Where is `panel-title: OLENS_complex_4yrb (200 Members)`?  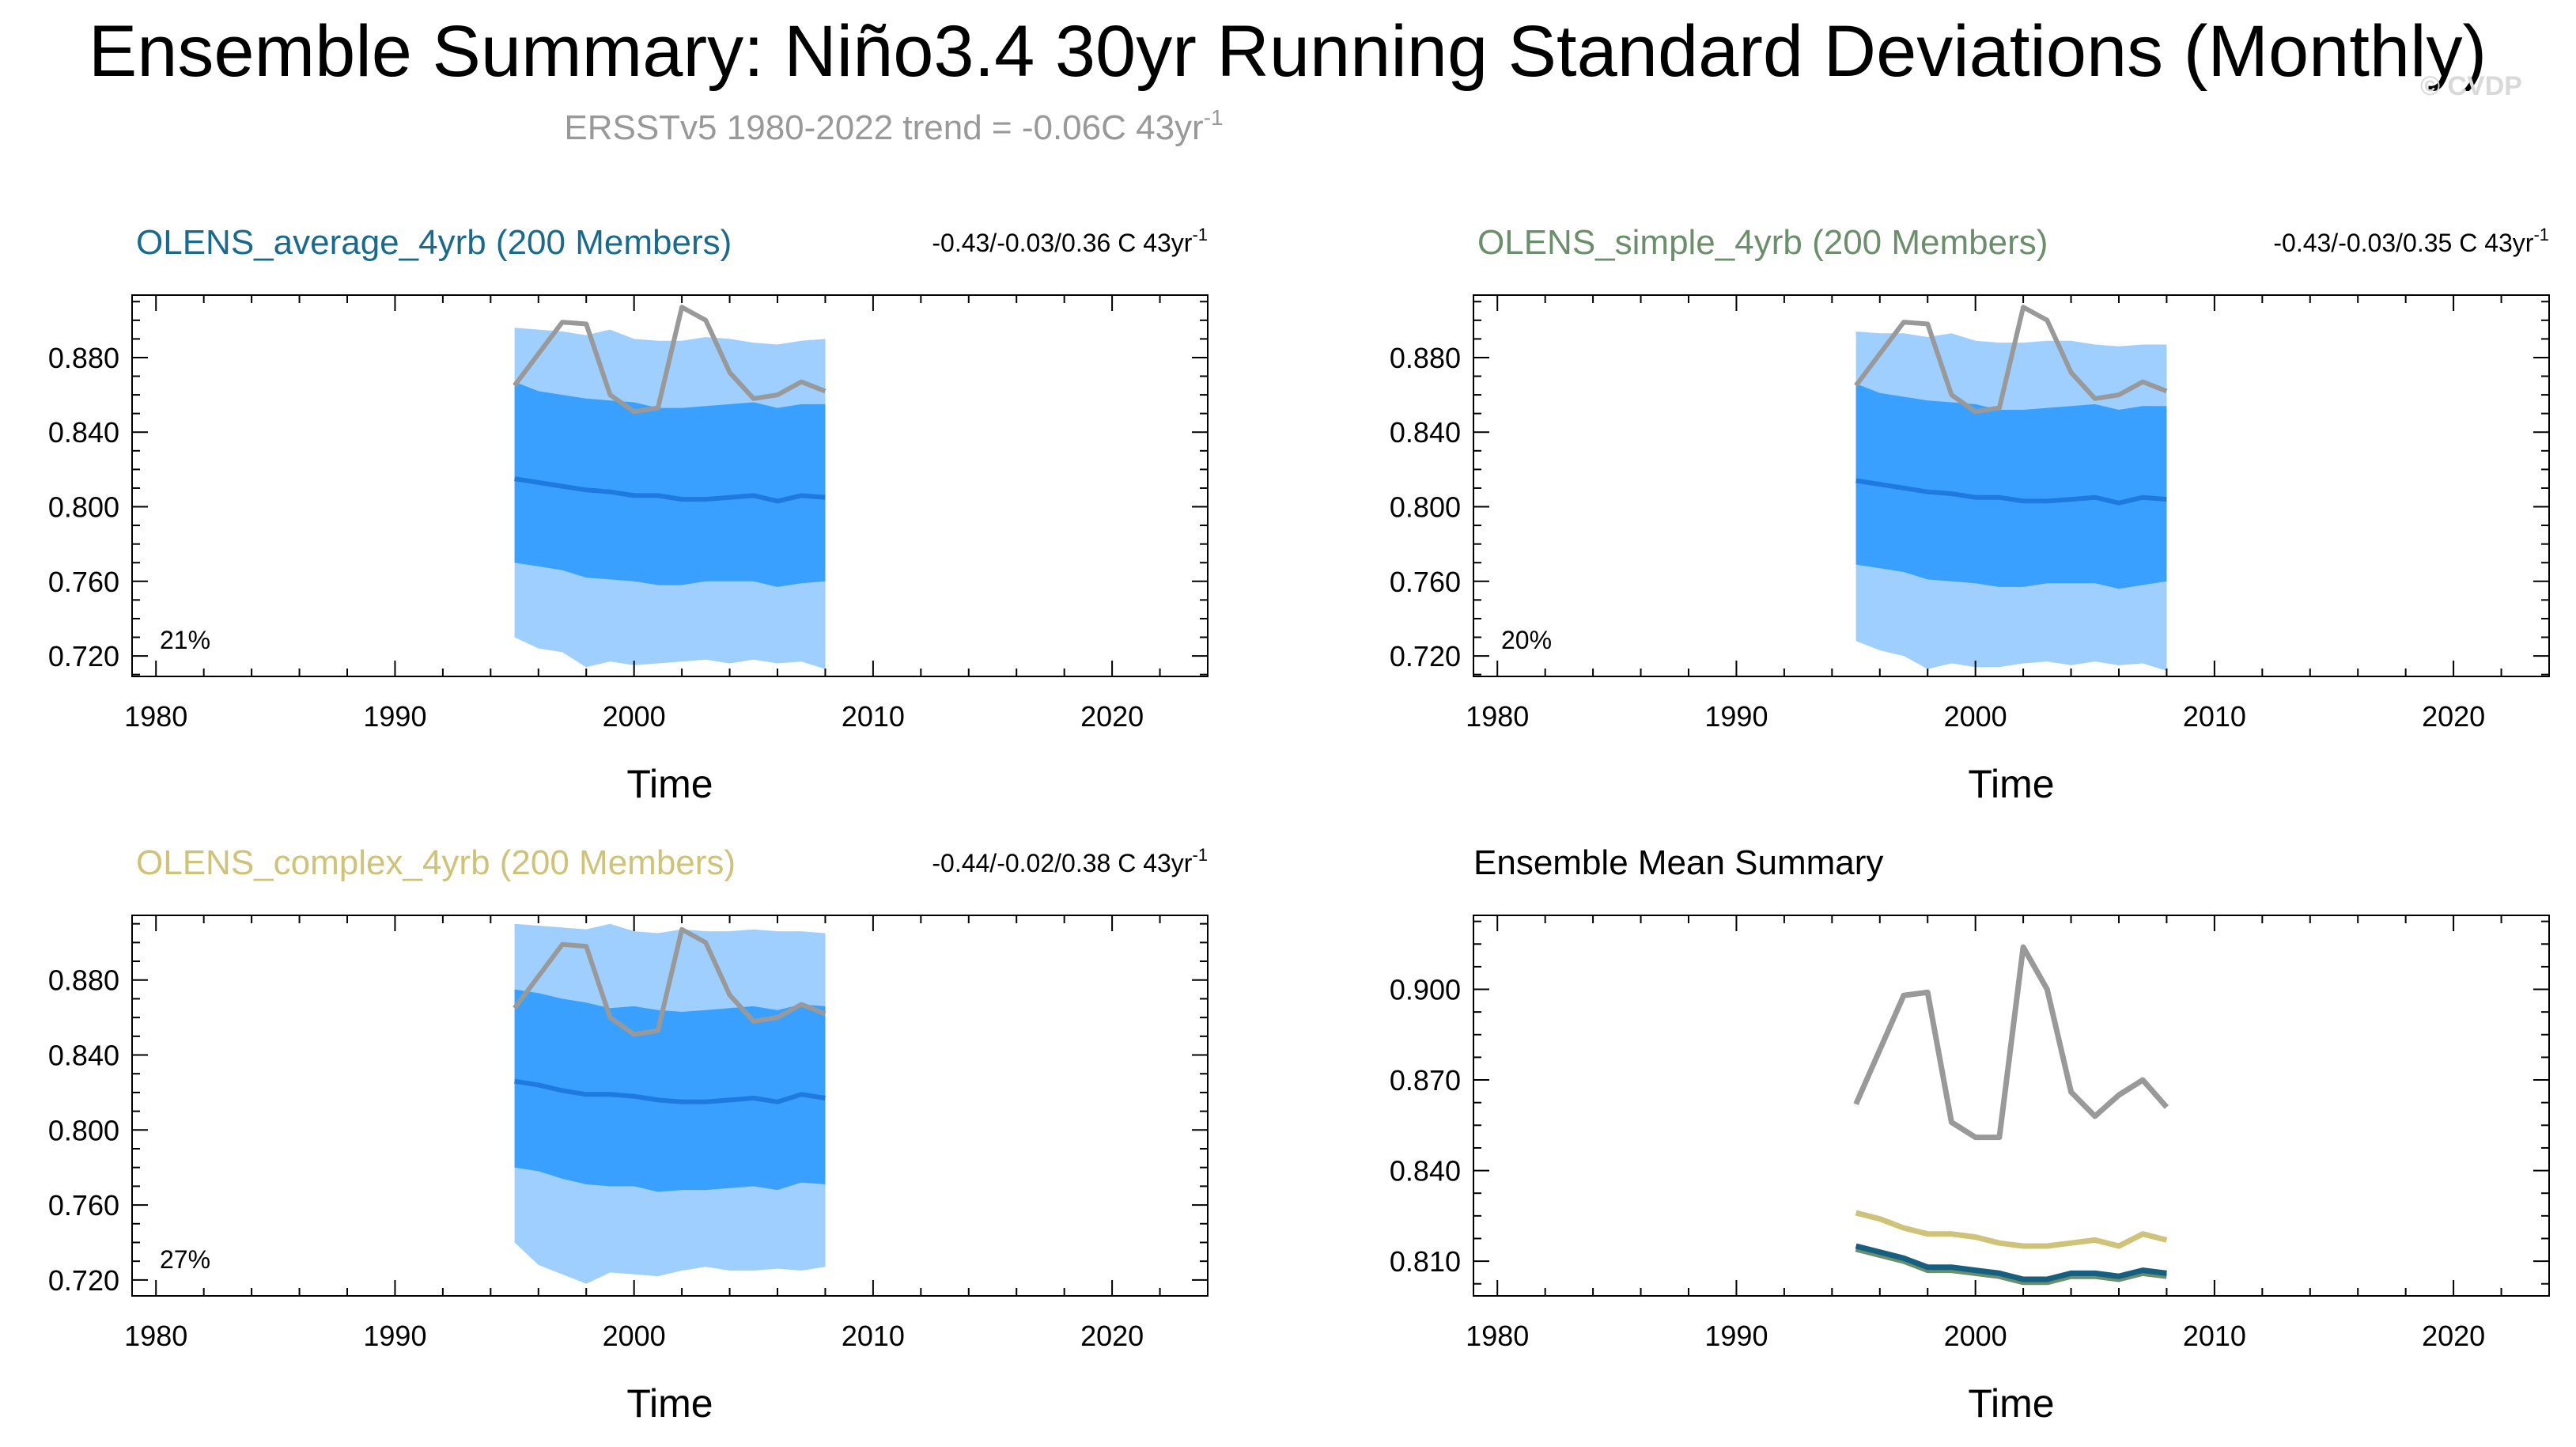 panel-title: OLENS_complex_4yrb (200 Members) is located at coordinates (436, 863).